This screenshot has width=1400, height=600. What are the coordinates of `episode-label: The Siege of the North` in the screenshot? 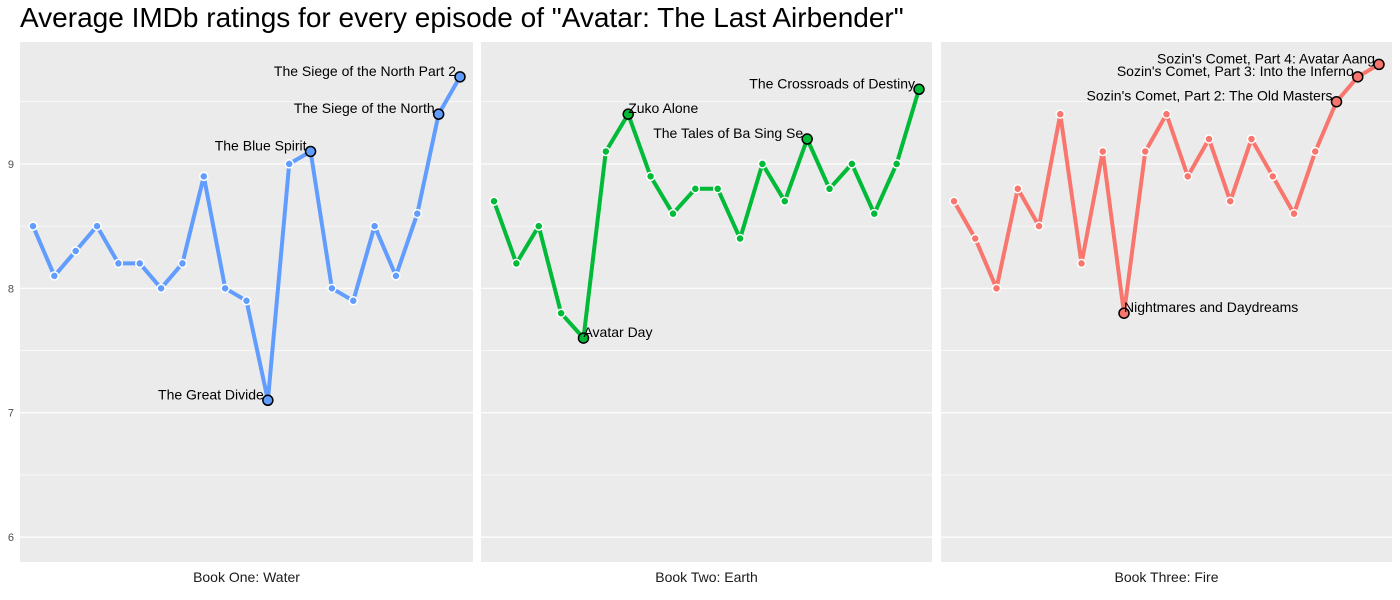 It's located at (364, 108).